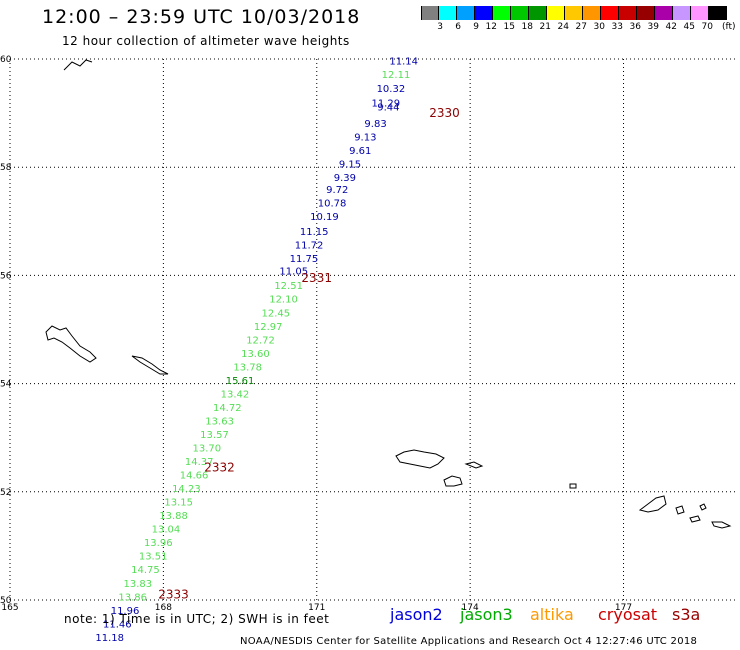 This screenshot has width=740, height=650. Describe the element at coordinates (227, 408) in the screenshot. I see `wave-height-value: 14.72` at that location.